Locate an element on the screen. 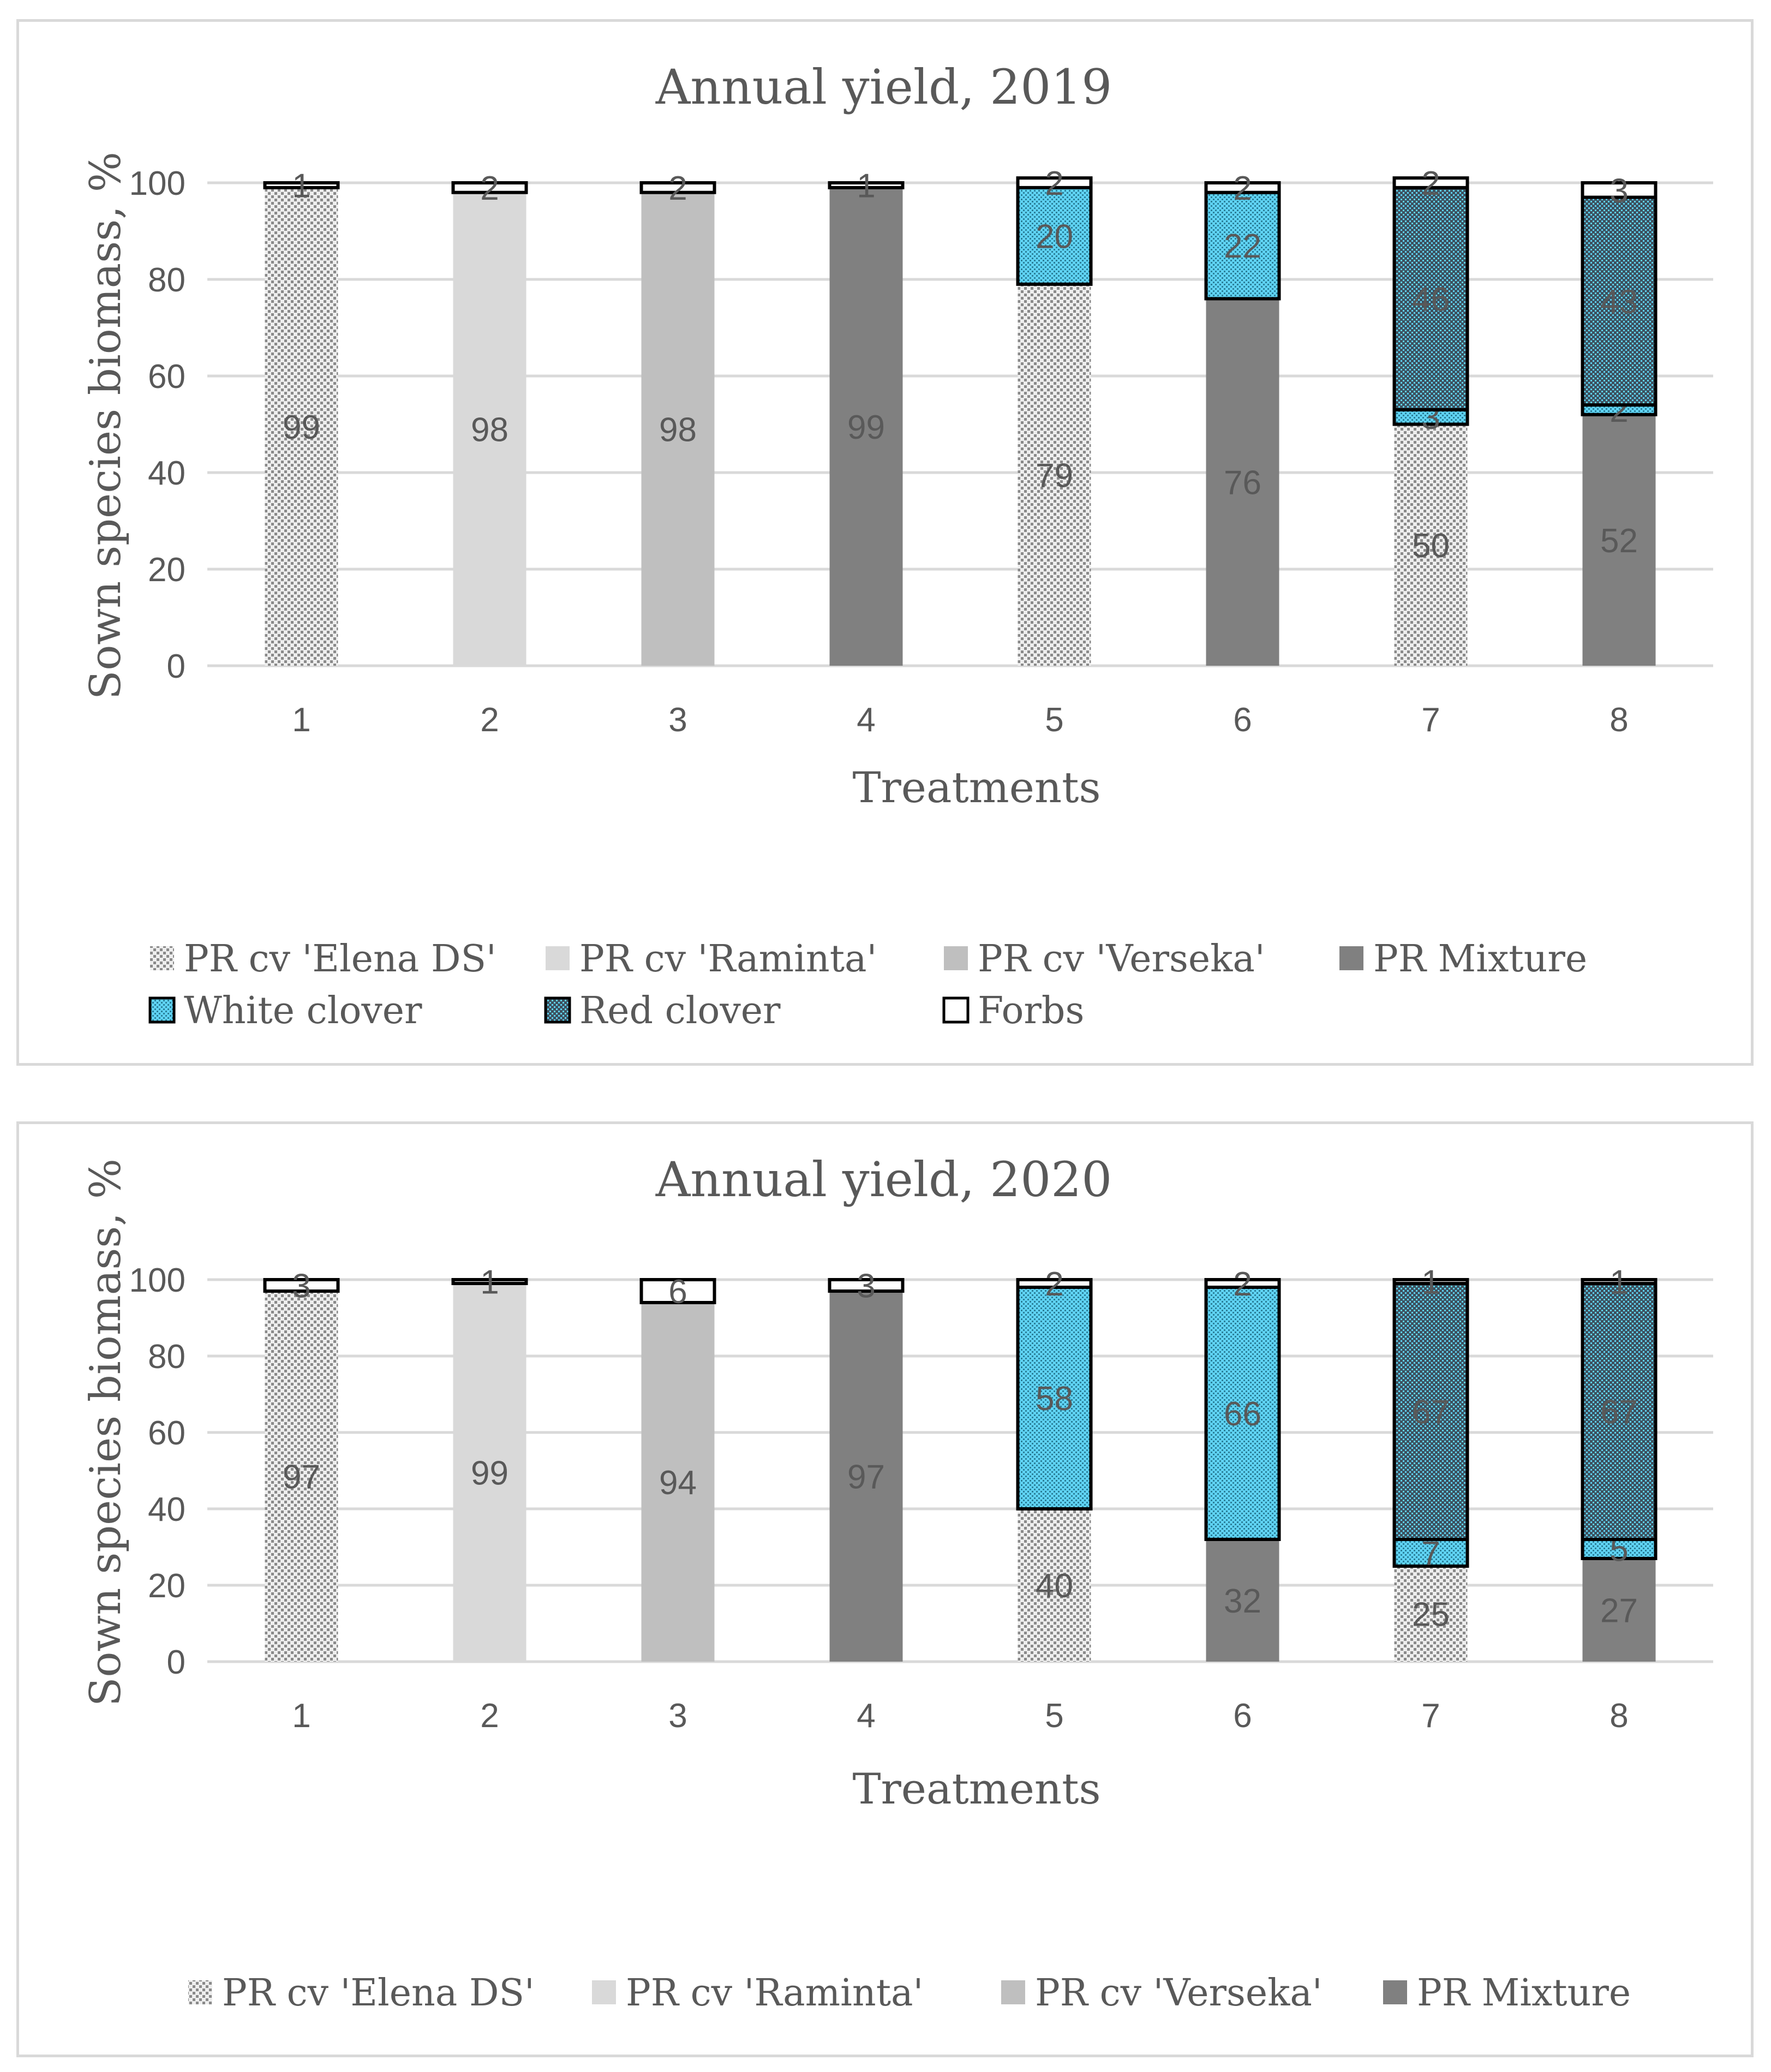 Image resolution: width=1771 pixels, height=2072 pixels. y-tick-label: 80 is located at coordinates (167, 280).